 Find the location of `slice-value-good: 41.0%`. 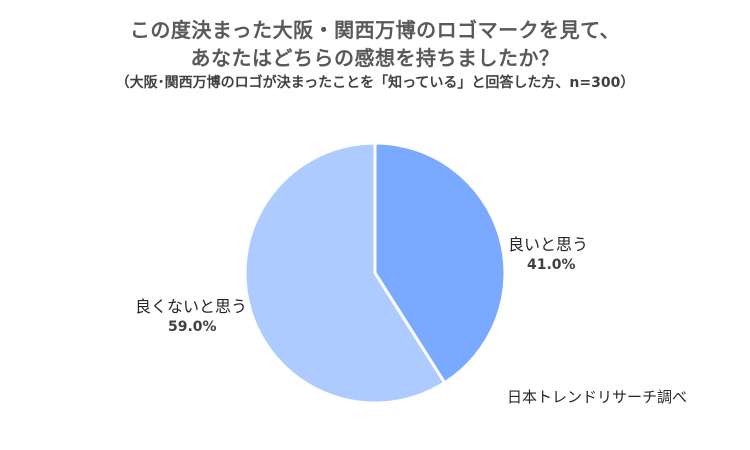

slice-value-good: 41.0% is located at coordinates (551, 265).